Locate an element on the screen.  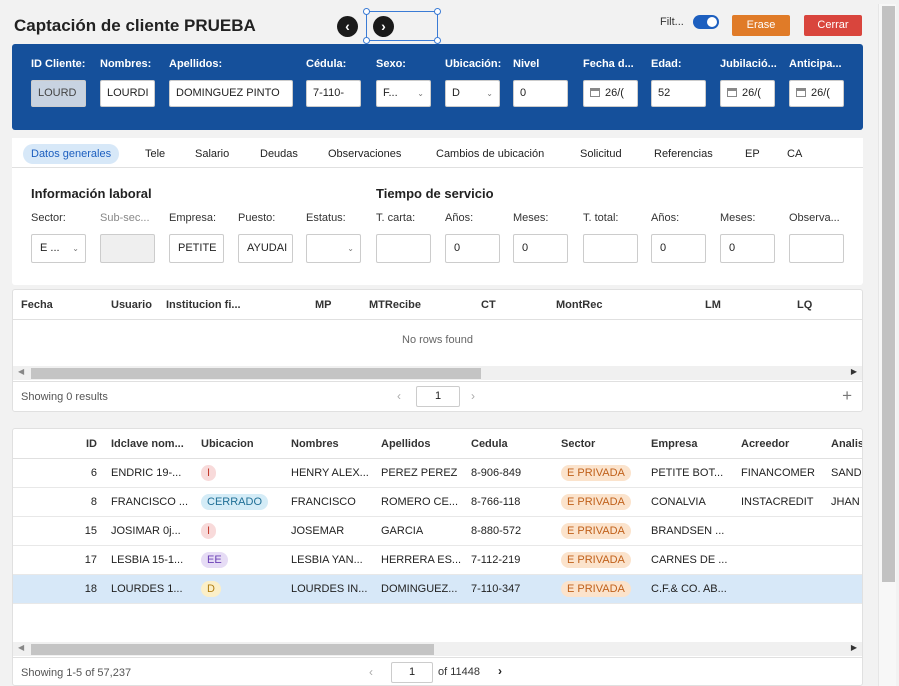
tab-observaciones: Observaciones is located at coordinates (365, 154).